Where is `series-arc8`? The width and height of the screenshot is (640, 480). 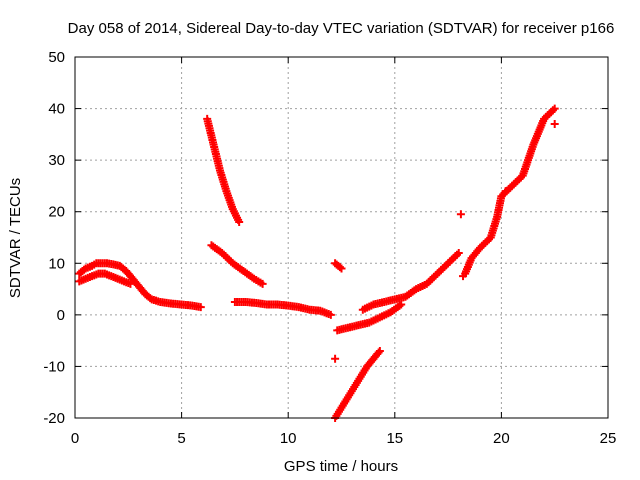
series-arc8 is located at coordinates (369, 317).